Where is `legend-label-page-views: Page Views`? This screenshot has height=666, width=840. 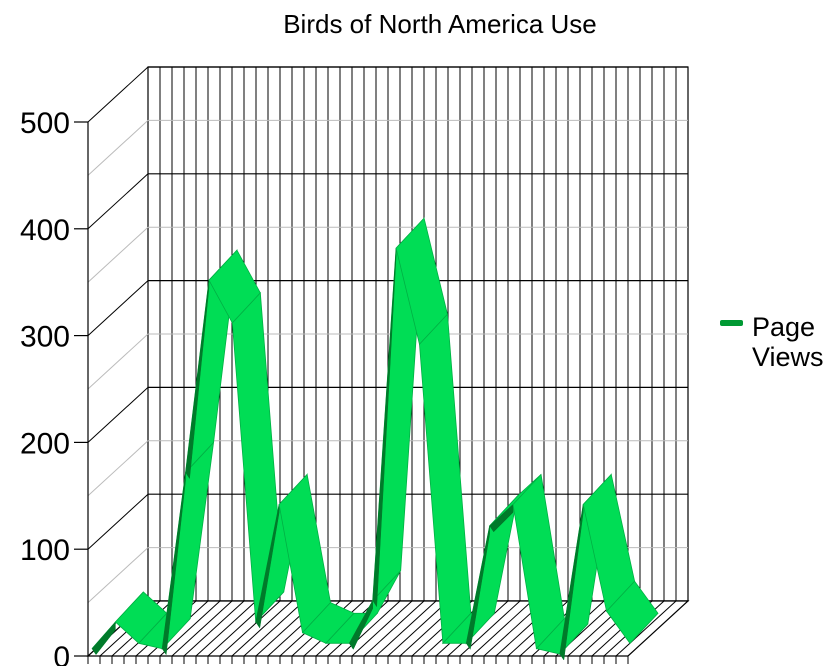
legend-label-page-views: Page Views is located at coordinates (788, 342).